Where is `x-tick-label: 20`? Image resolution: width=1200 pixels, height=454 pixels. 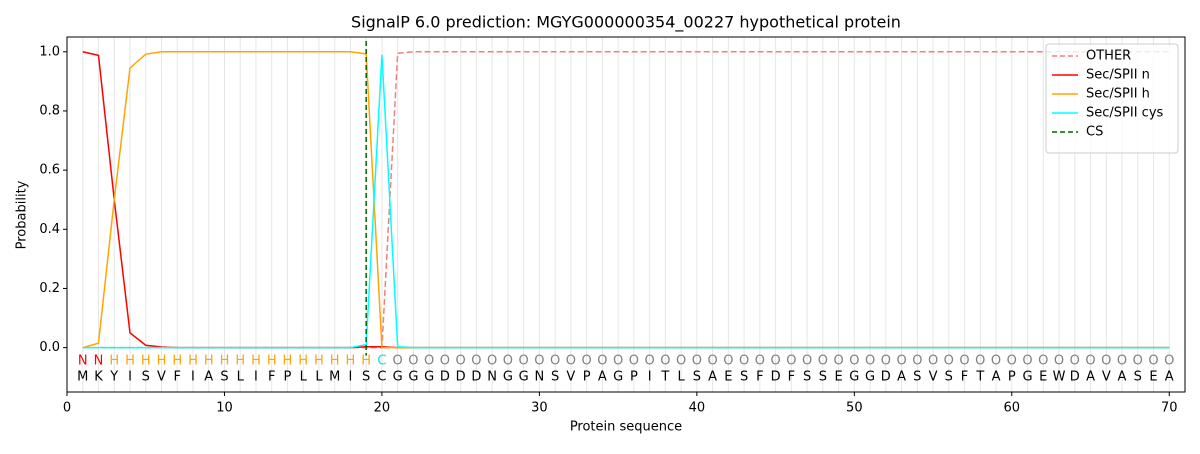 x-tick-label: 20 is located at coordinates (382, 408).